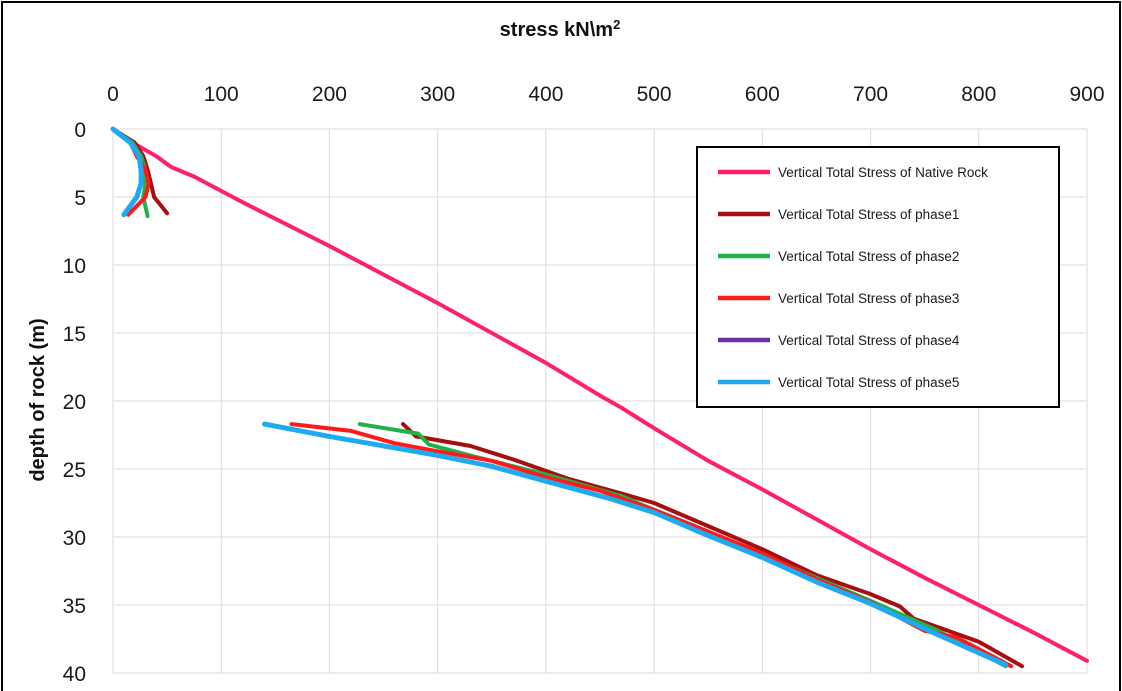  I want to click on y-tick-labels: 0 5 10 15 20 25 30 35 40, so click(74, 402).